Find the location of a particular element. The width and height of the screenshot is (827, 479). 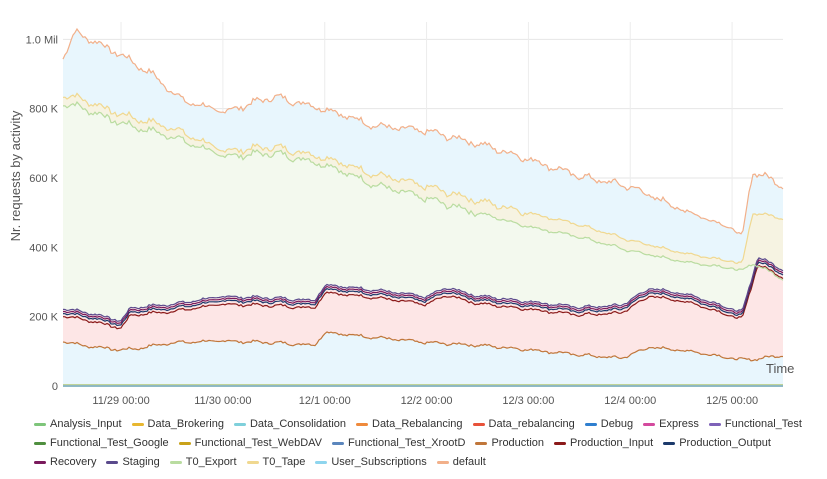

y-tick-label: 1.0 Mil is located at coordinates (42, 40).